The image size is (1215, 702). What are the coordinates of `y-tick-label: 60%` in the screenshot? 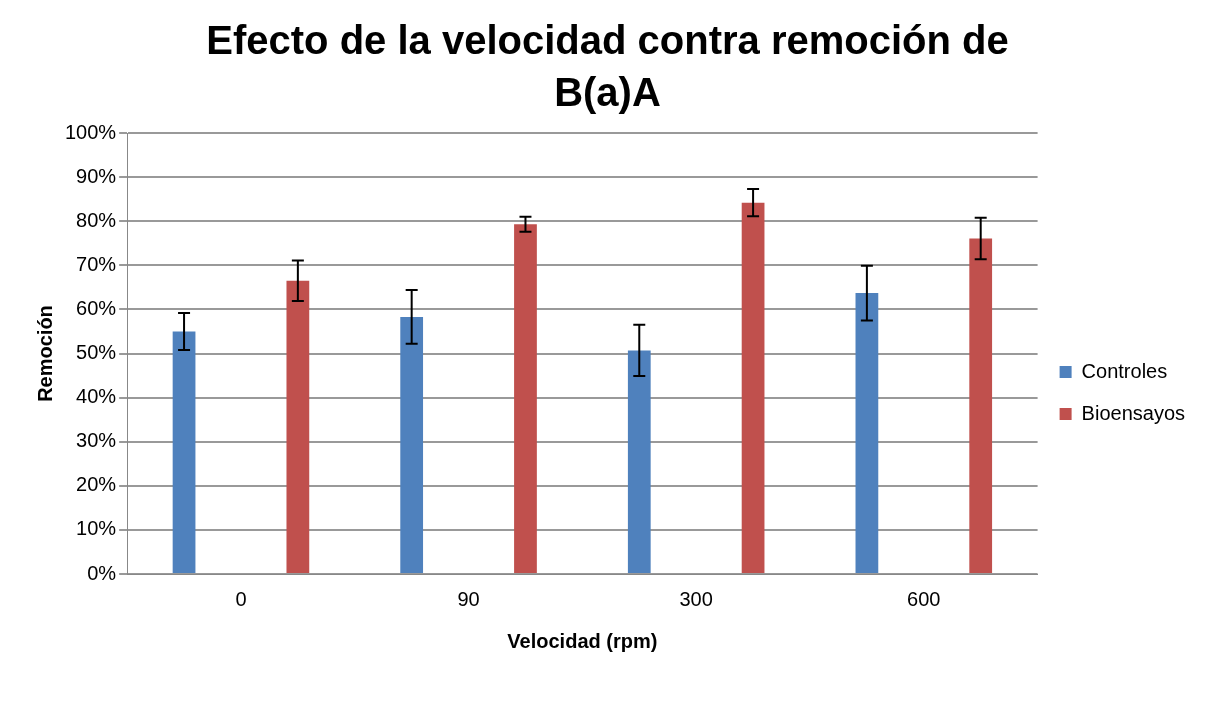 It's located at (96, 307).